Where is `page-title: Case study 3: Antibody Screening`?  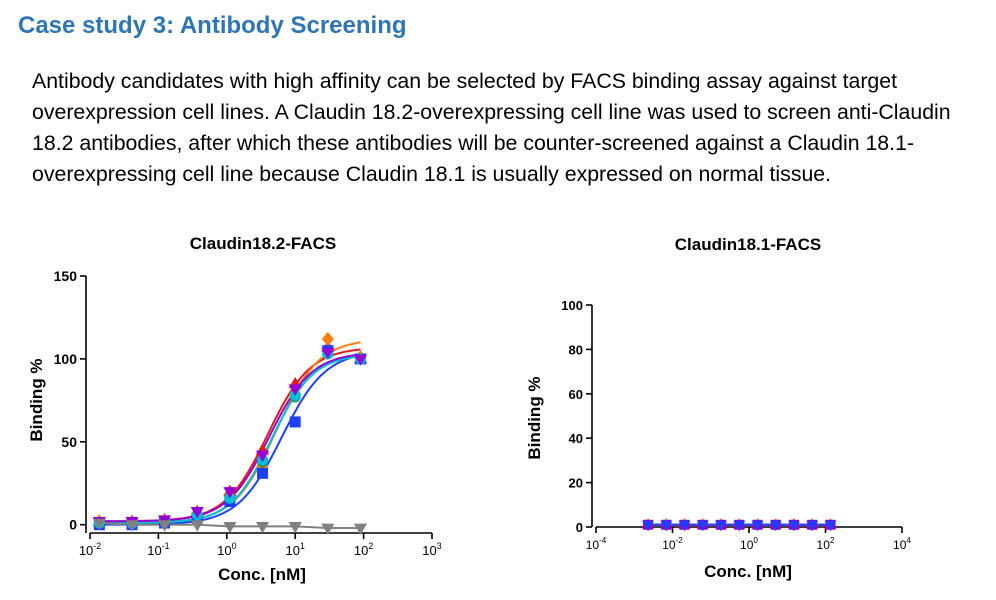
page-title: Case study 3: Antibody Screening is located at coordinates (212, 25).